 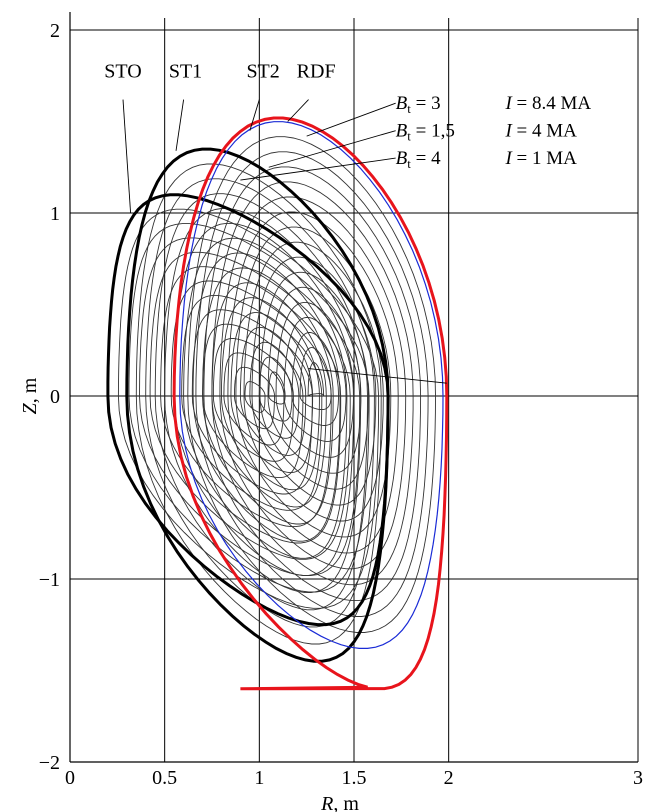 I want to click on y-tick-label: 2, so click(x=55, y=31).